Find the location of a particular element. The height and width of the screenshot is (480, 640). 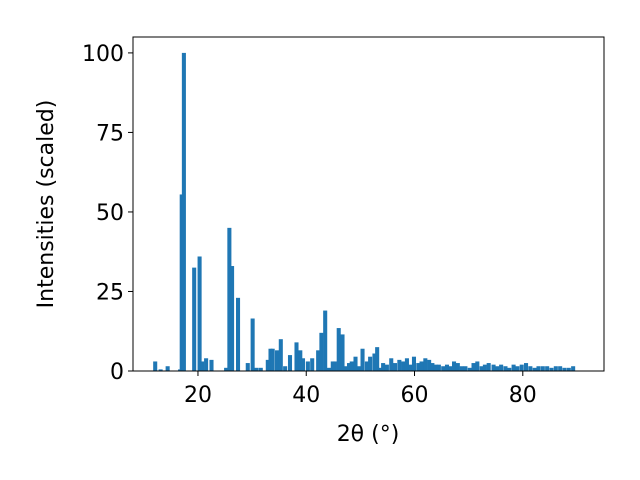

y-tick-label: 25 is located at coordinates (110, 292).